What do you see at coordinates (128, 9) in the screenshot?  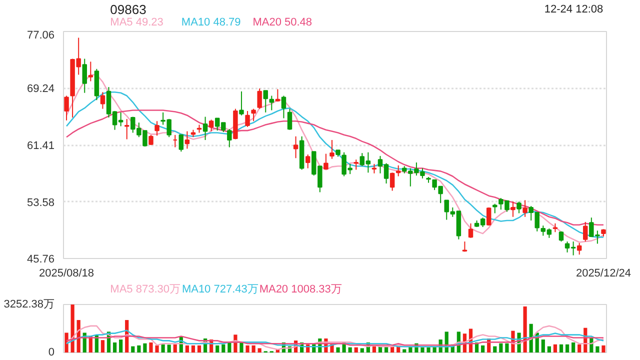 I see `chart-title: 09863` at bounding box center [128, 9].